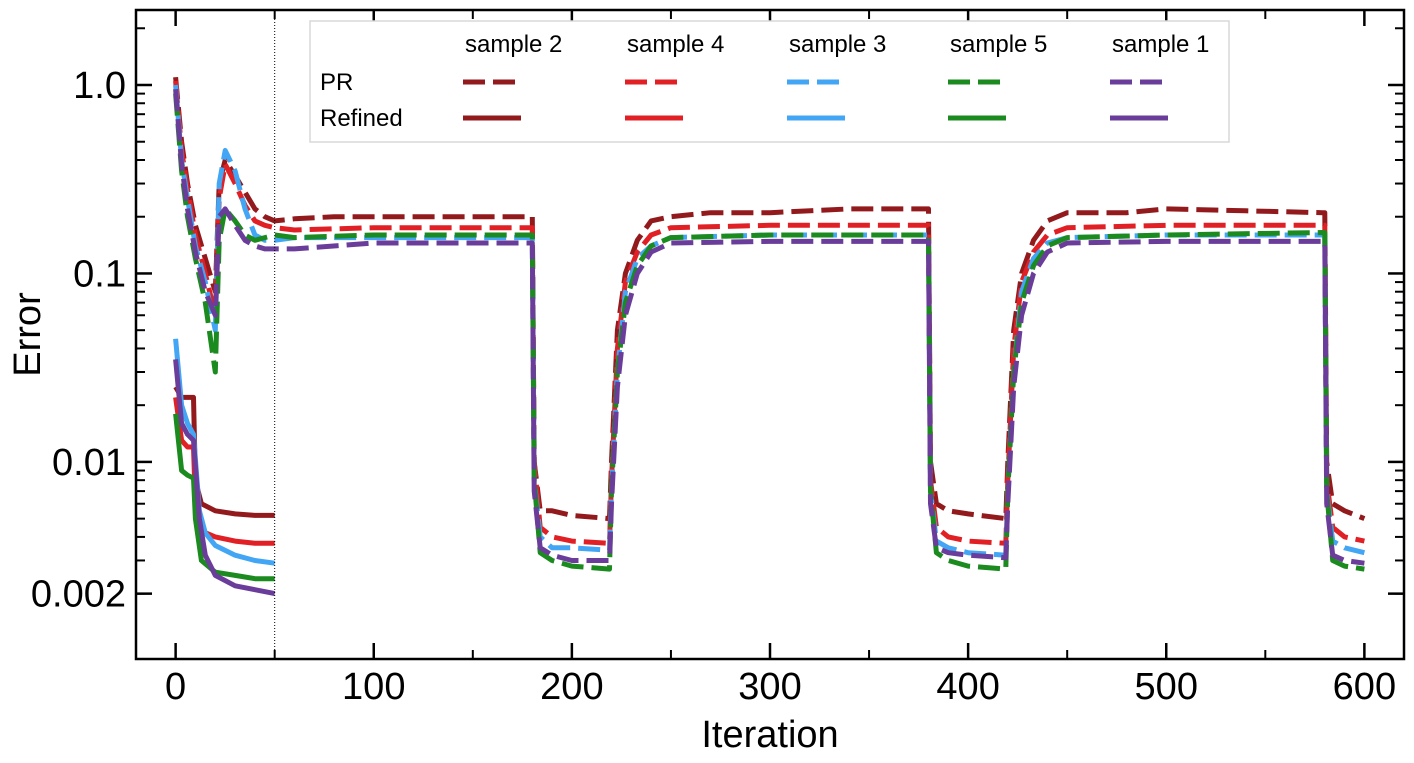  What do you see at coordinates (998, 44) in the screenshot?
I see `legend-sample-label: sample 5` at bounding box center [998, 44].